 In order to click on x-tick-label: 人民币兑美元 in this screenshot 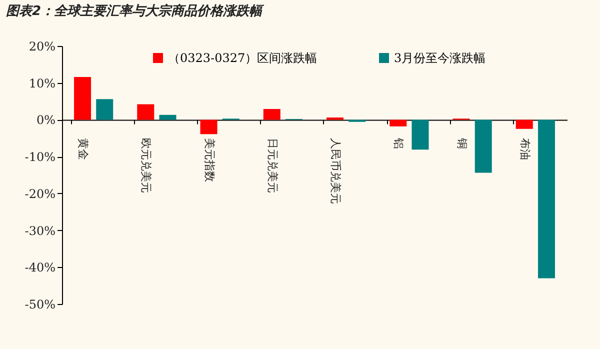, I will do `click(335, 171)`.